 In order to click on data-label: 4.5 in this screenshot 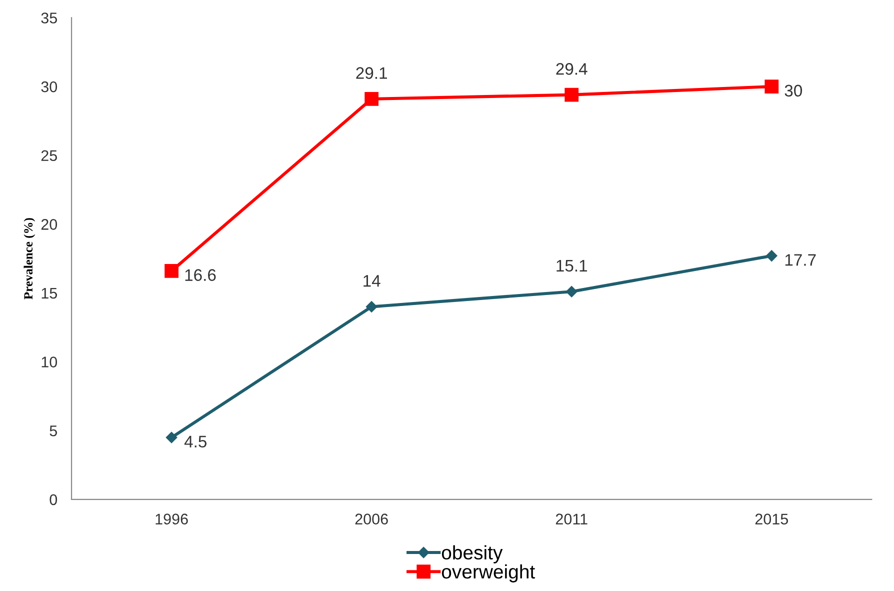, I will do `click(195, 442)`.